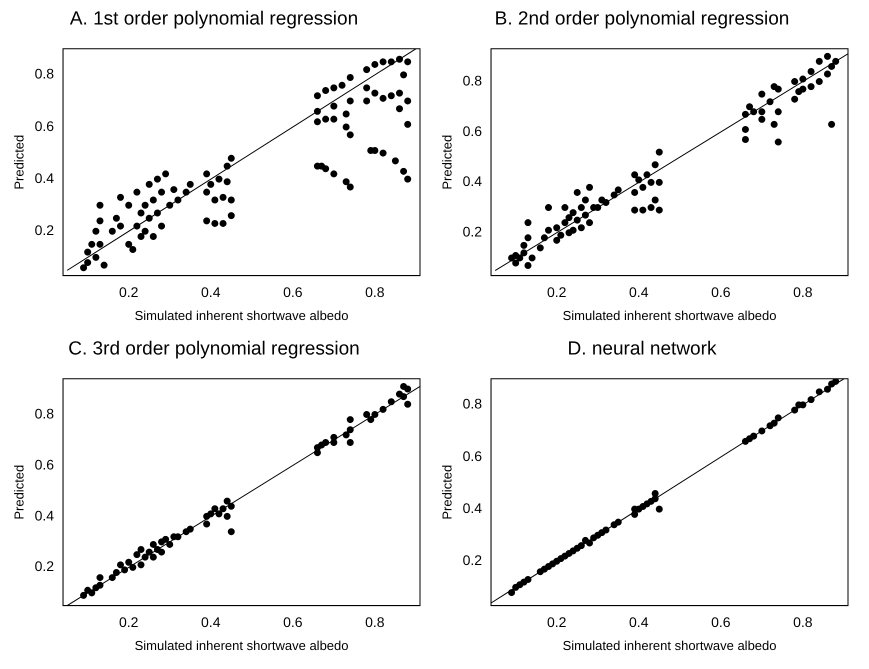 This screenshot has height=669, width=869. Describe the element at coordinates (642, 349) in the screenshot. I see `chart-title: D. neural network` at that location.